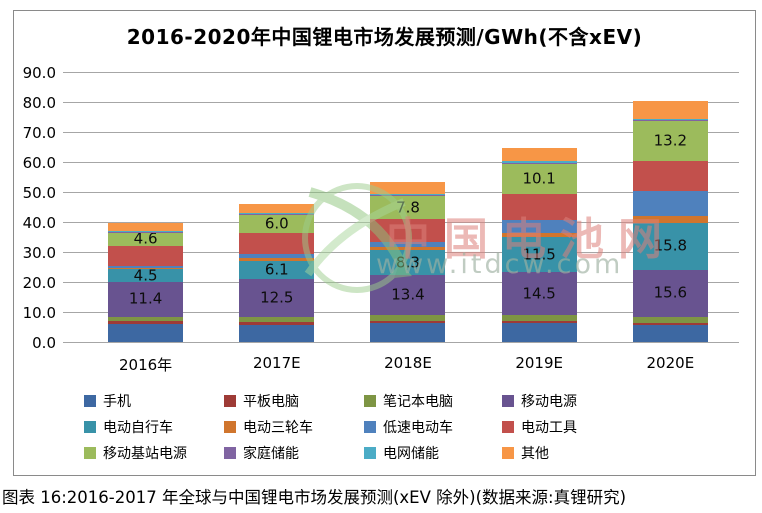  Describe the element at coordinates (39, 283) in the screenshot. I see `y-axis-tick-label: 20.0` at that location.